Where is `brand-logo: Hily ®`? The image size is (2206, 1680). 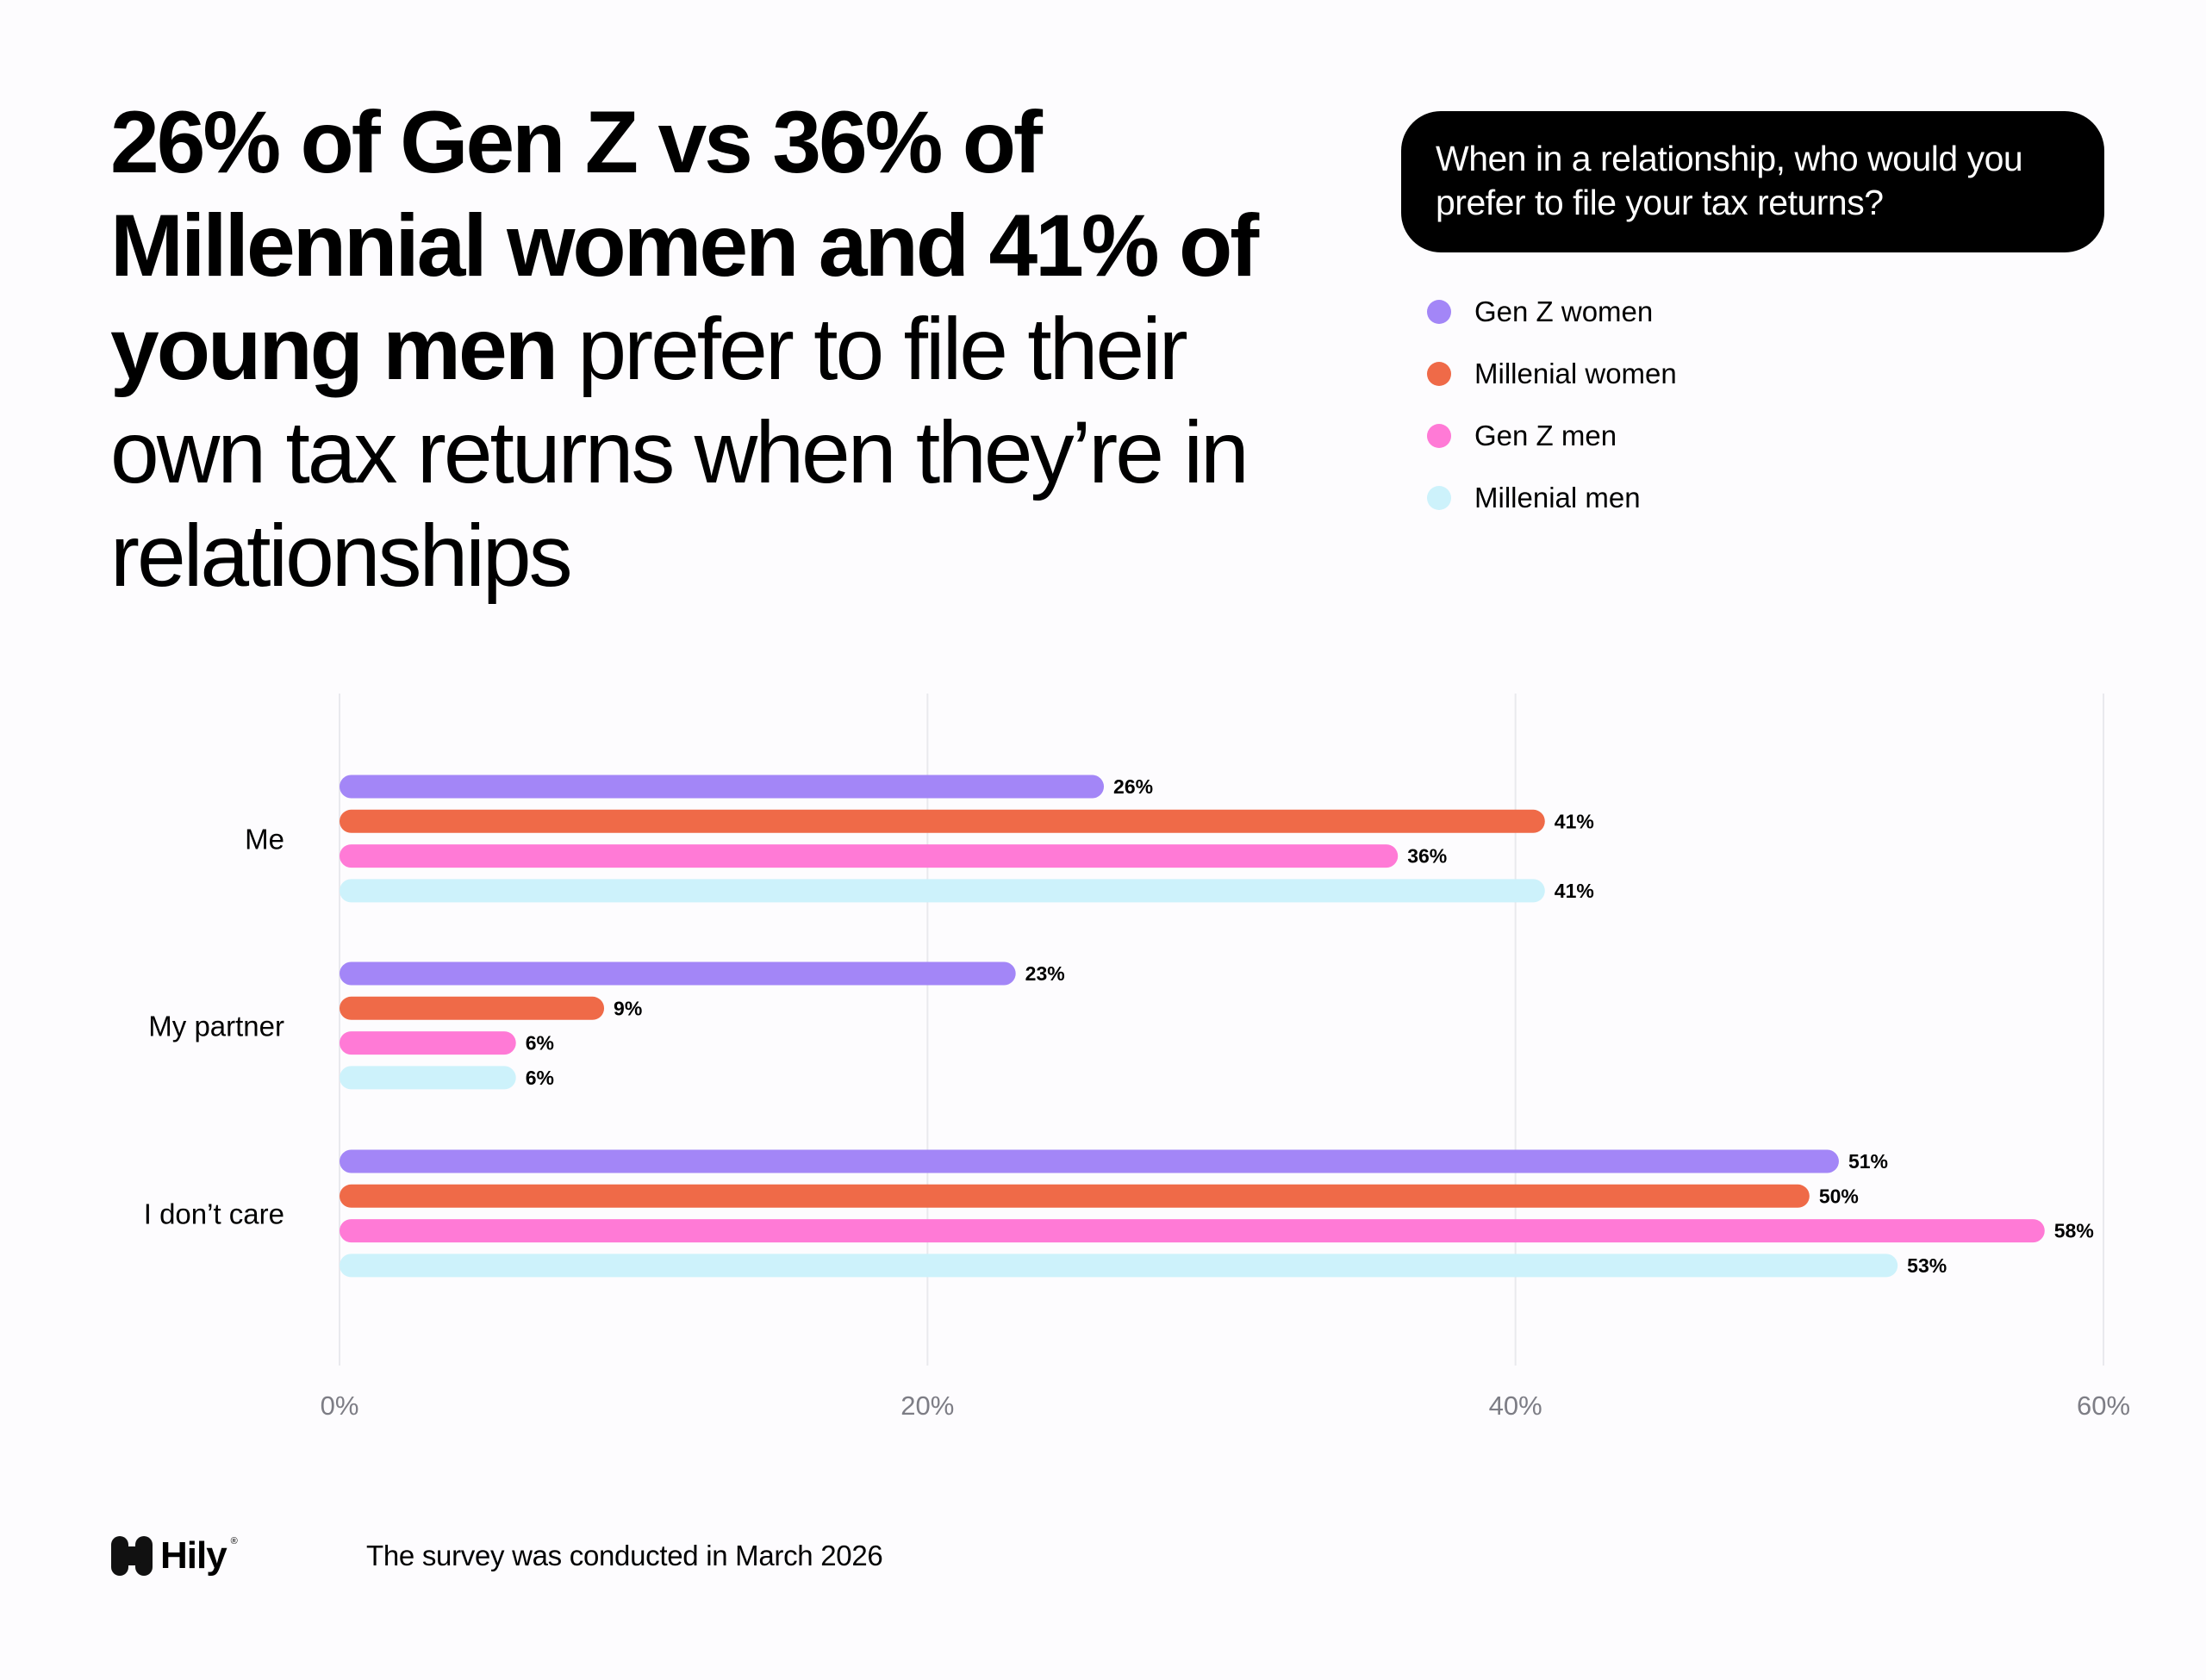 brand-logo: Hily ® is located at coordinates (174, 1556).